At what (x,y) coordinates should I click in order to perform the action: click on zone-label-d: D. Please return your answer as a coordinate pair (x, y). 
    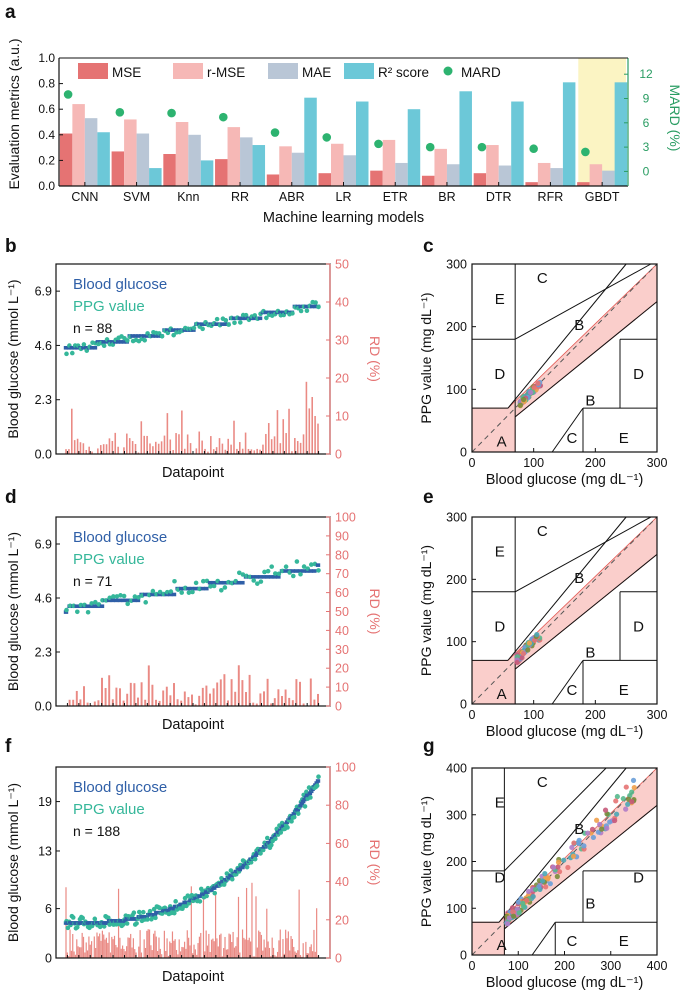
    Looking at the image, I should click on (499, 877).